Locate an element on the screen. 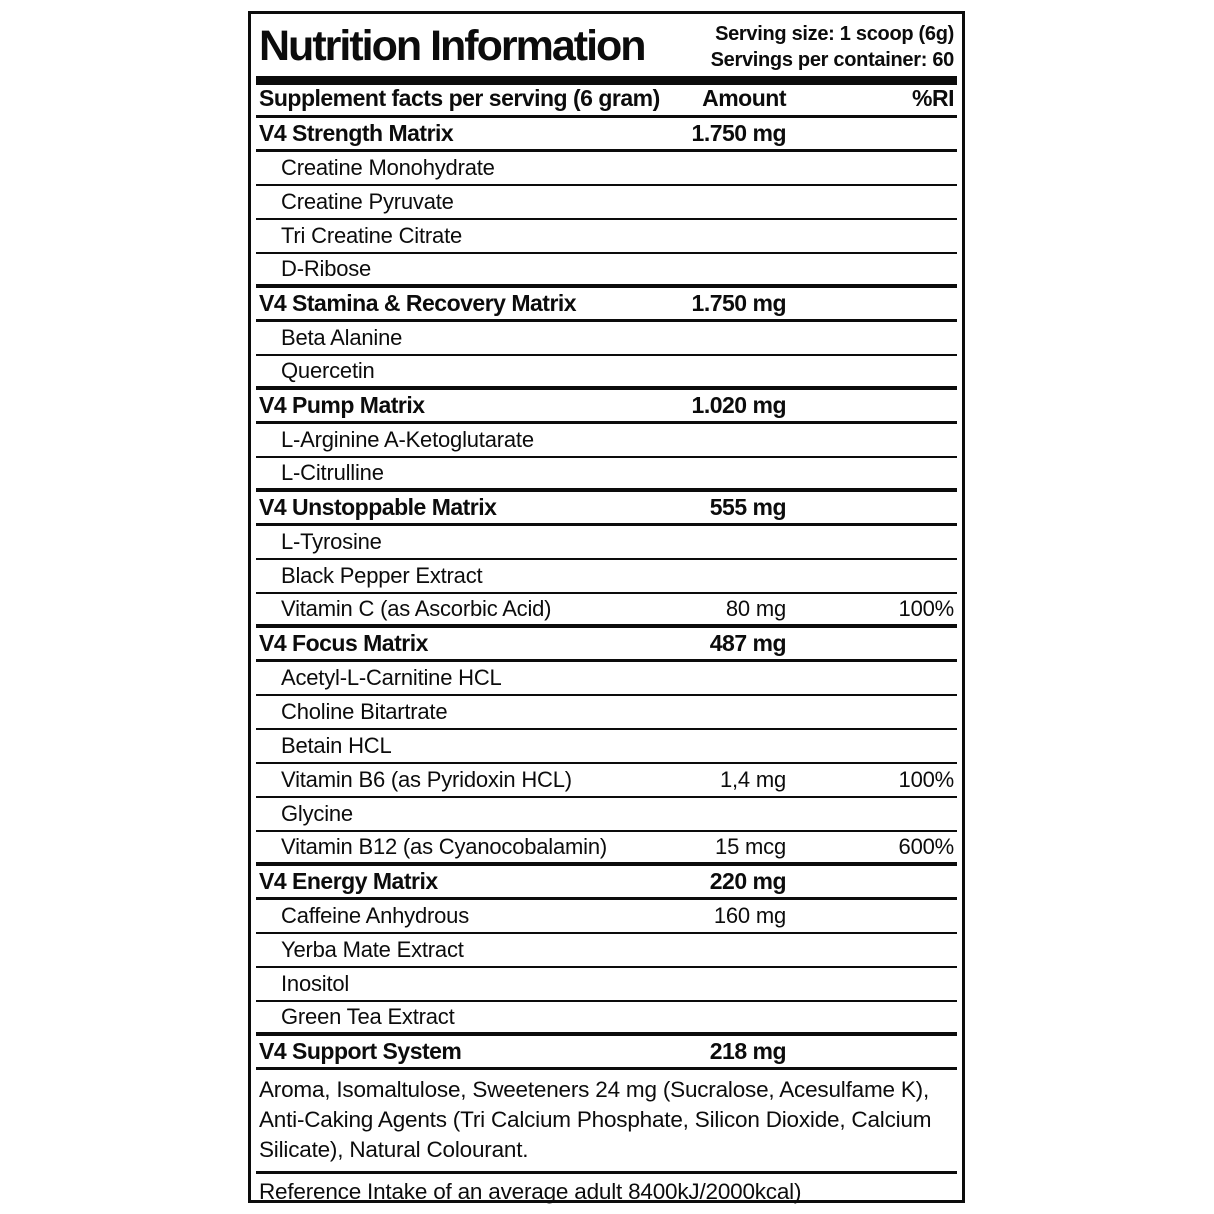 The image size is (1214, 1214). ingredient-name: Tri Creatine Citrate is located at coordinates (372, 235).